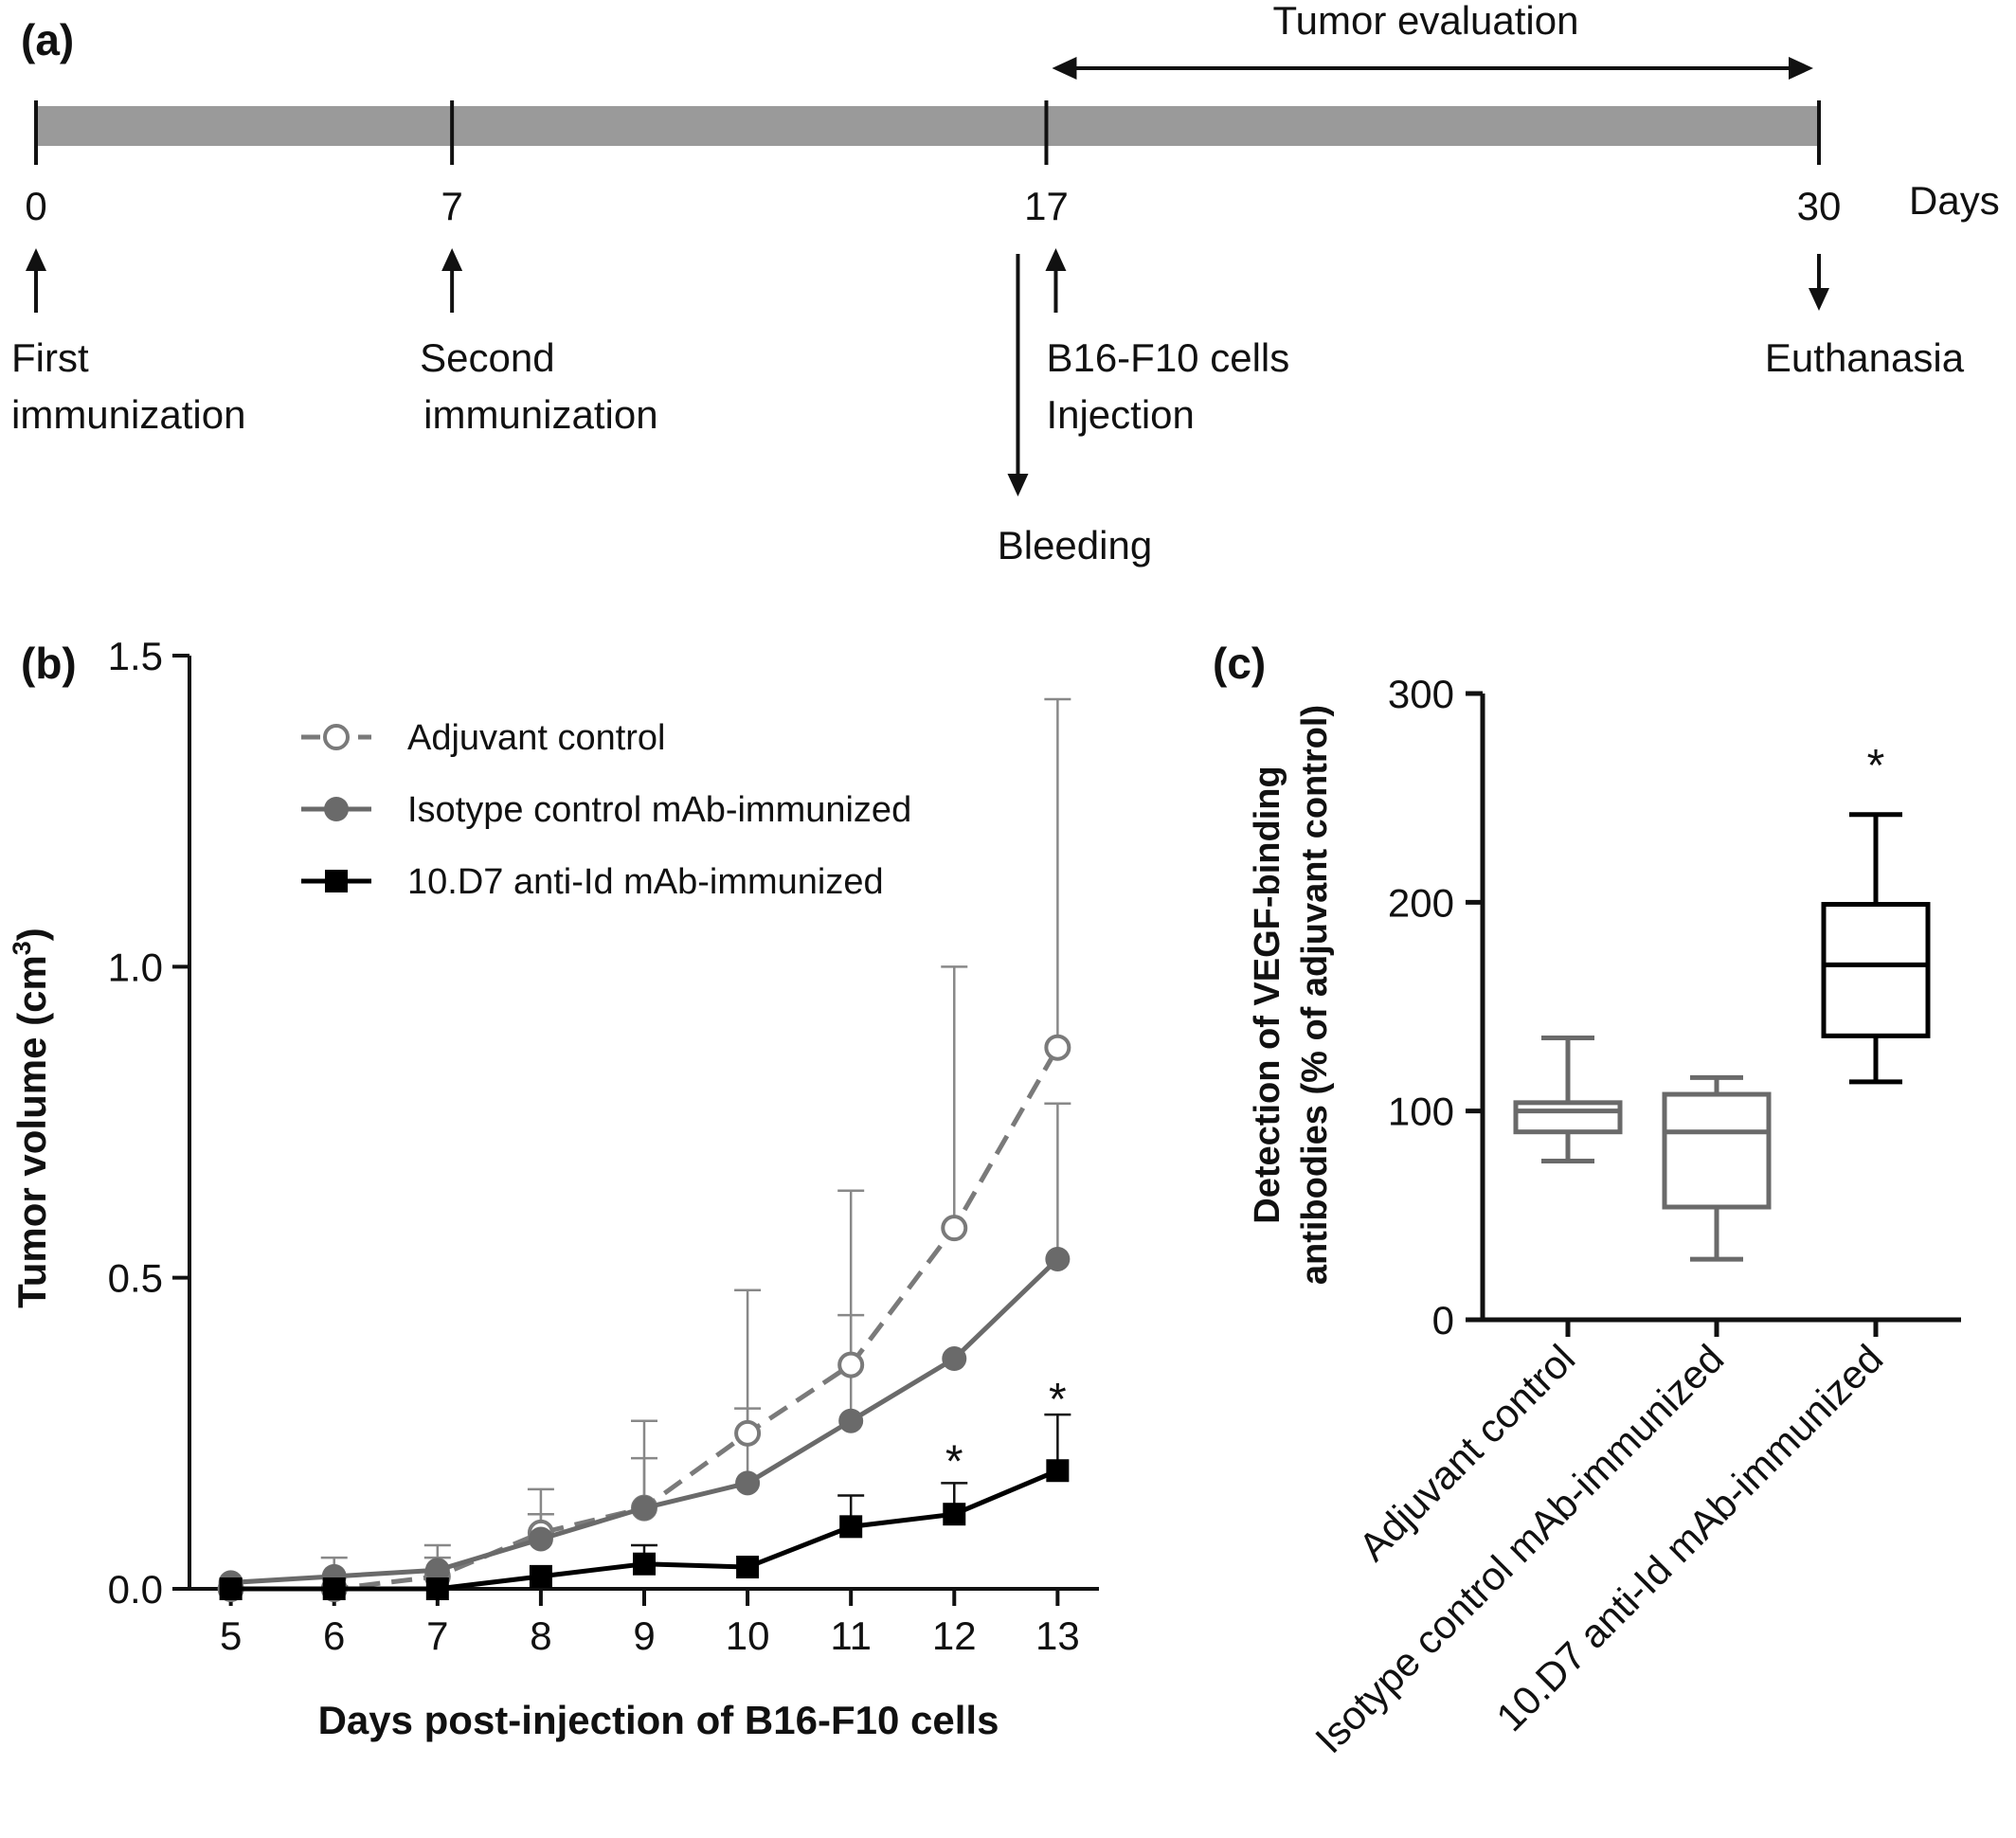  I want to click on panel-c-y-tick-label: 0, so click(1443, 1320).